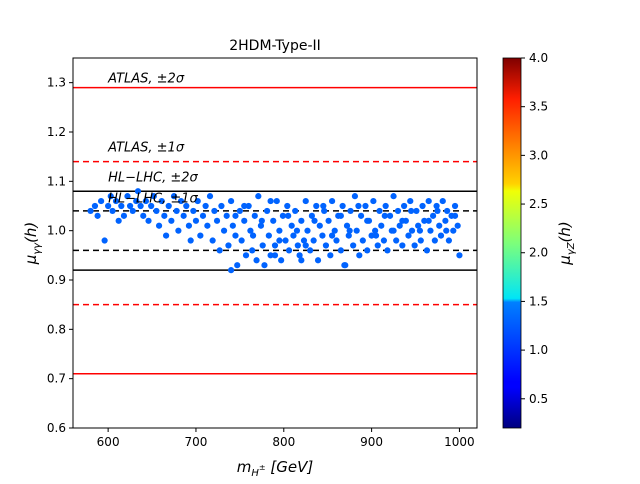 The height and width of the screenshot is (484, 640). I want to click on annotation-0: ATLAS, ±2σ, so click(146, 79).